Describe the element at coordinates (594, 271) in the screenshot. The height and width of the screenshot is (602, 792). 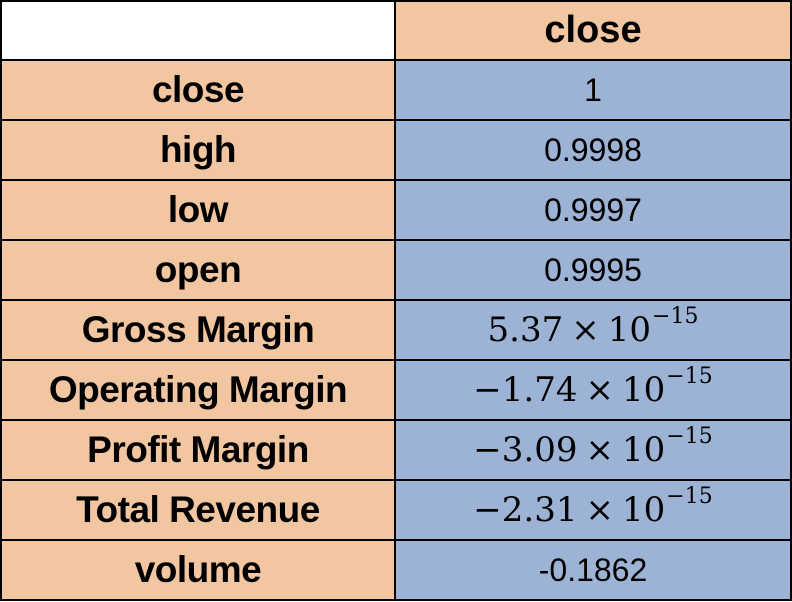
I see `row-value-open: 0.9995` at that location.